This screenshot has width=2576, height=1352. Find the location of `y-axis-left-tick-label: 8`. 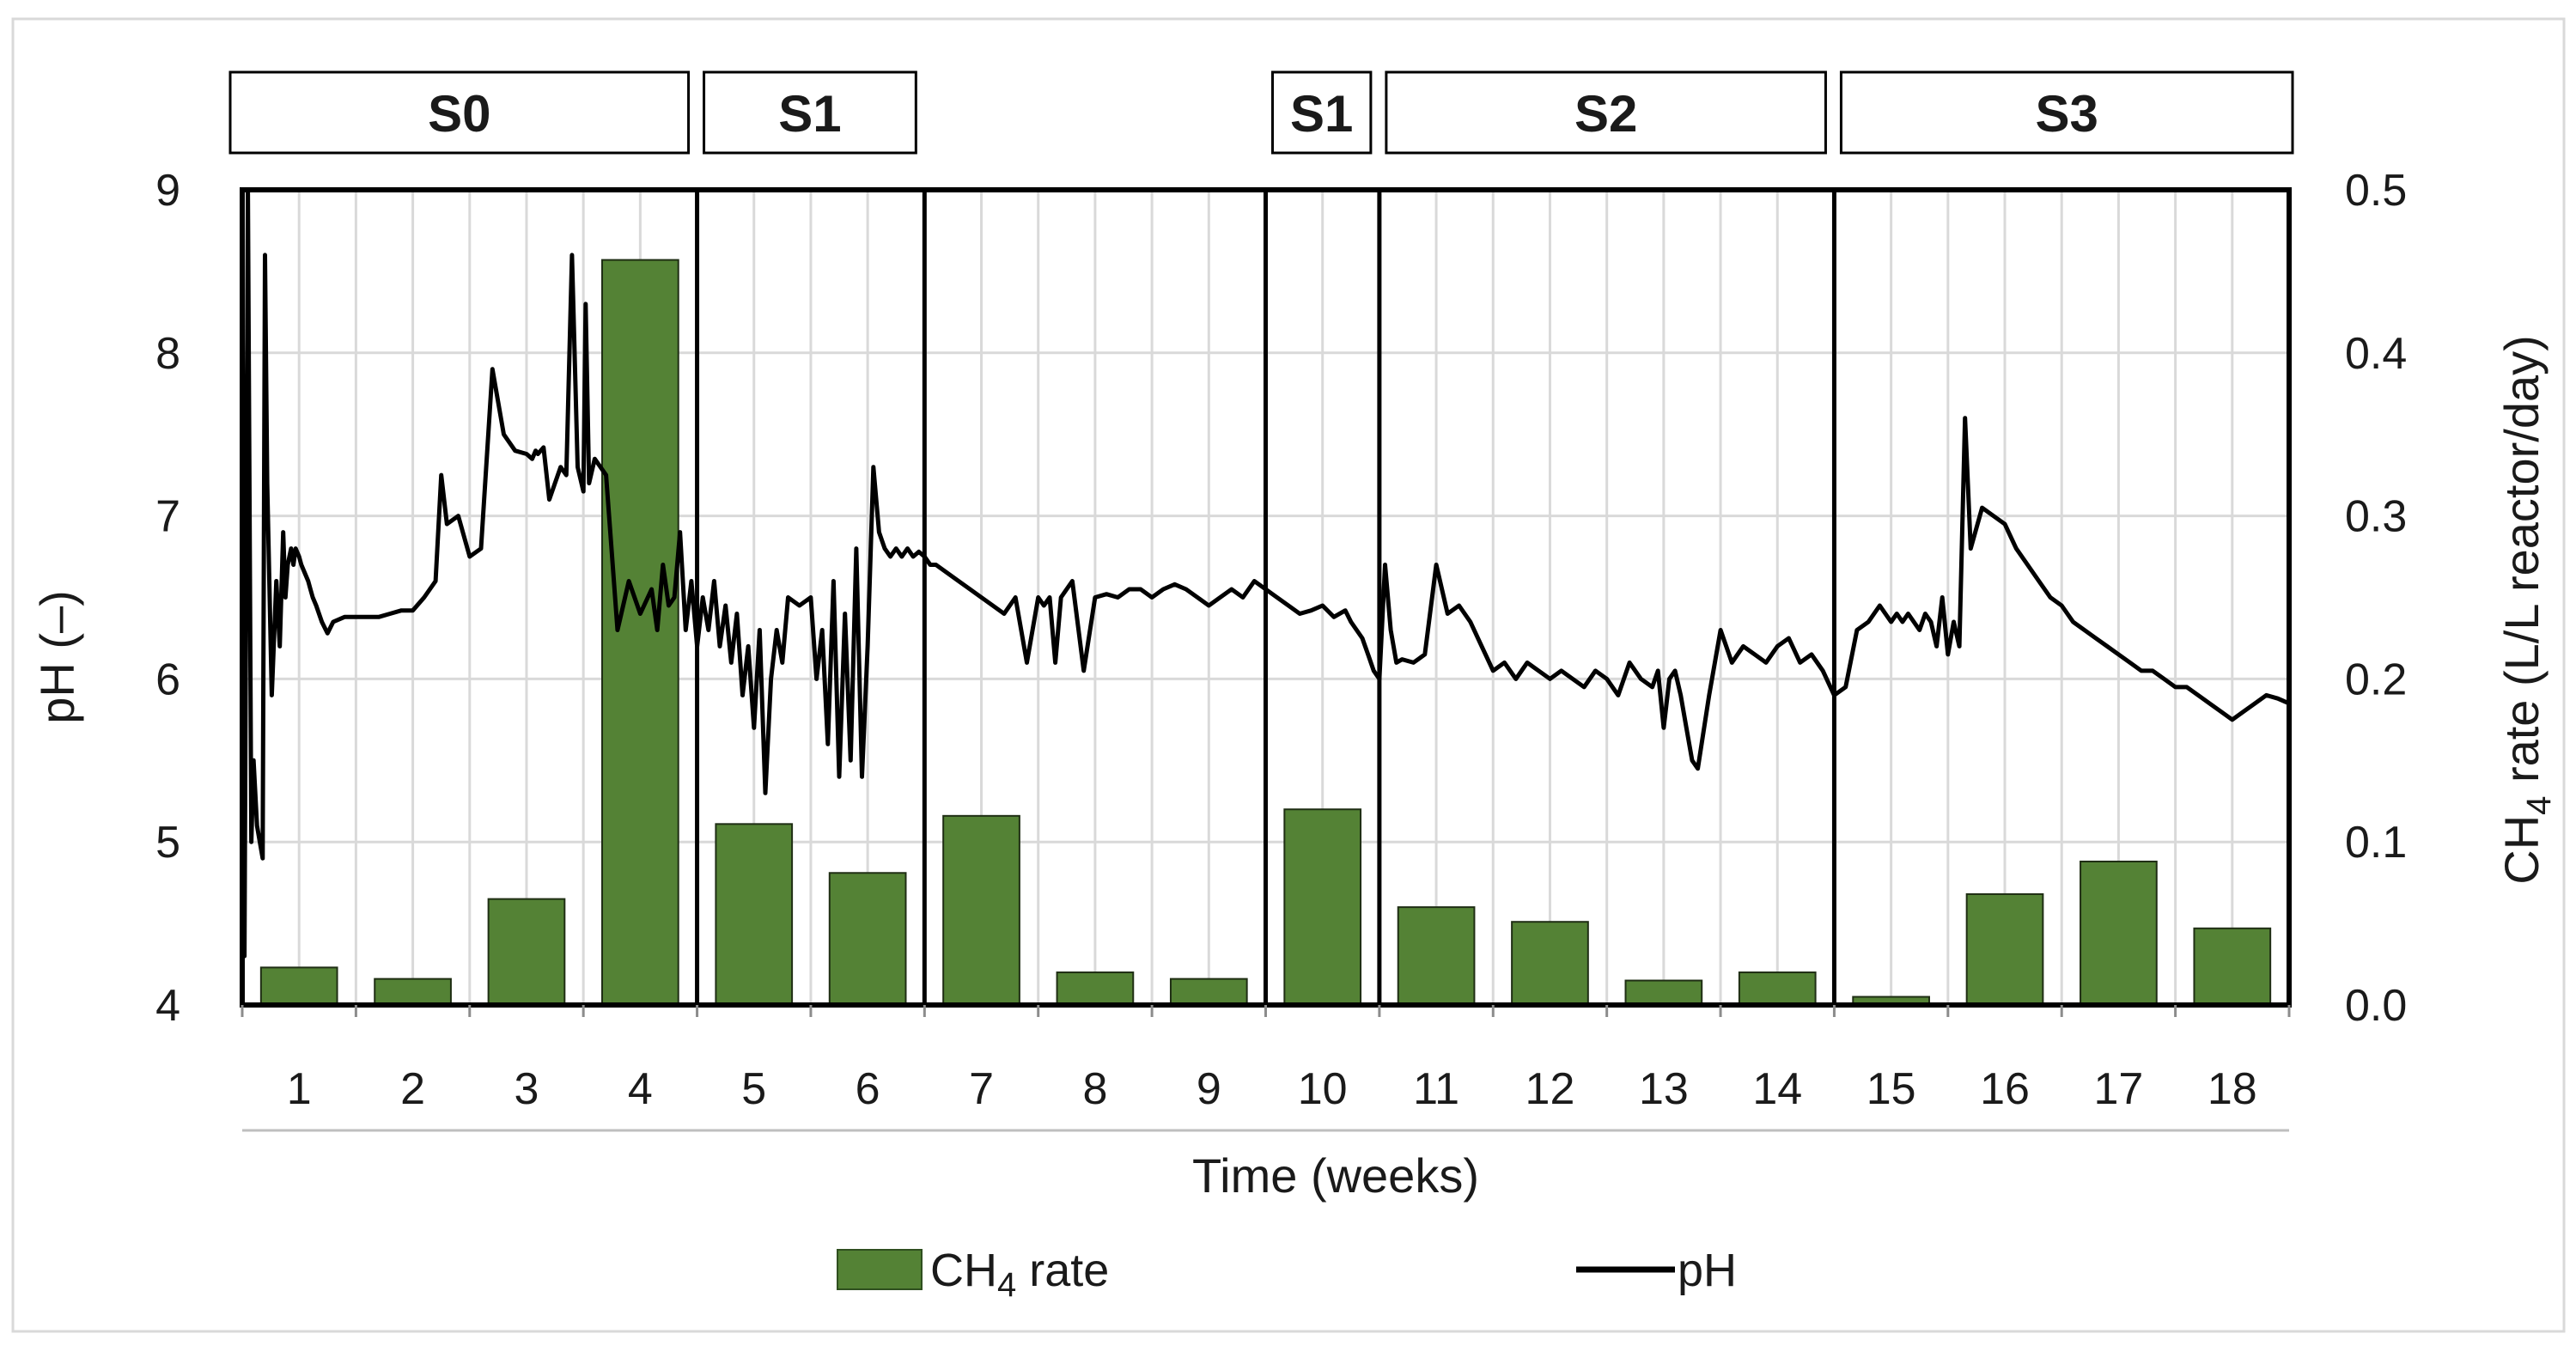

y-axis-left-tick-label: 8 is located at coordinates (167, 354).